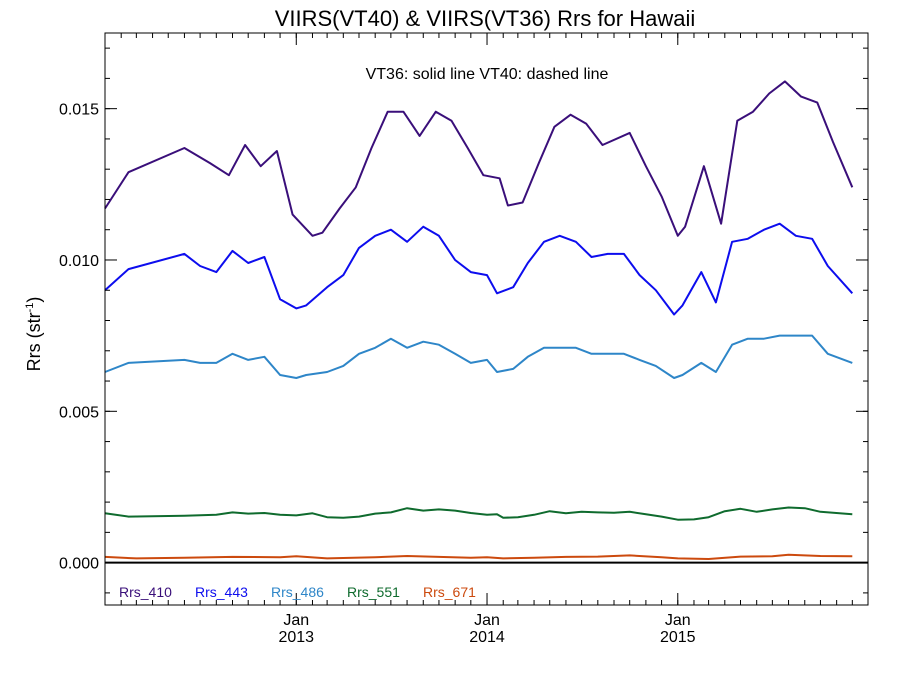  Describe the element at coordinates (30, 308) in the screenshot. I see `y-axis-label-superscript: -1` at that location.